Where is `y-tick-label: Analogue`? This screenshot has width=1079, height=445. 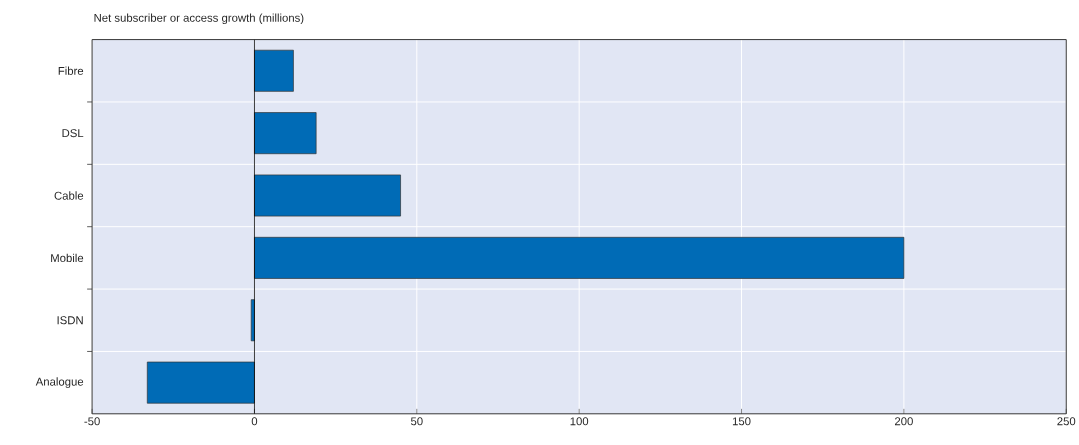 y-tick-label: Analogue is located at coordinates (59, 382).